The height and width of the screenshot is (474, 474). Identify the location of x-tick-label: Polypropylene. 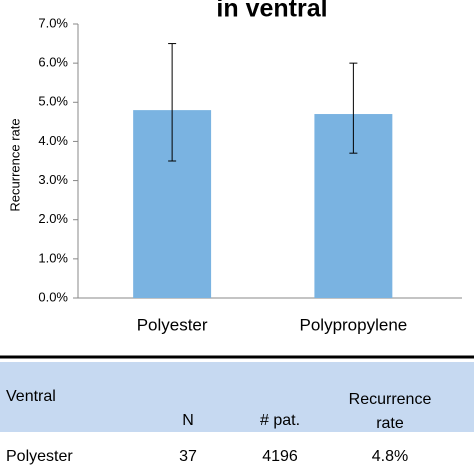
(354, 324).